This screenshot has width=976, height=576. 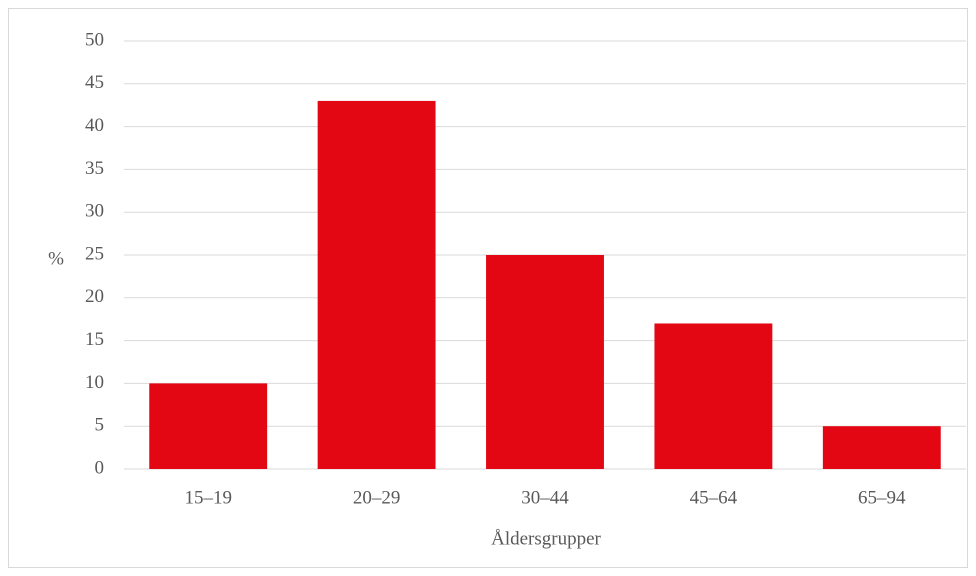 I want to click on y-tick-label: 50, so click(x=94, y=39).